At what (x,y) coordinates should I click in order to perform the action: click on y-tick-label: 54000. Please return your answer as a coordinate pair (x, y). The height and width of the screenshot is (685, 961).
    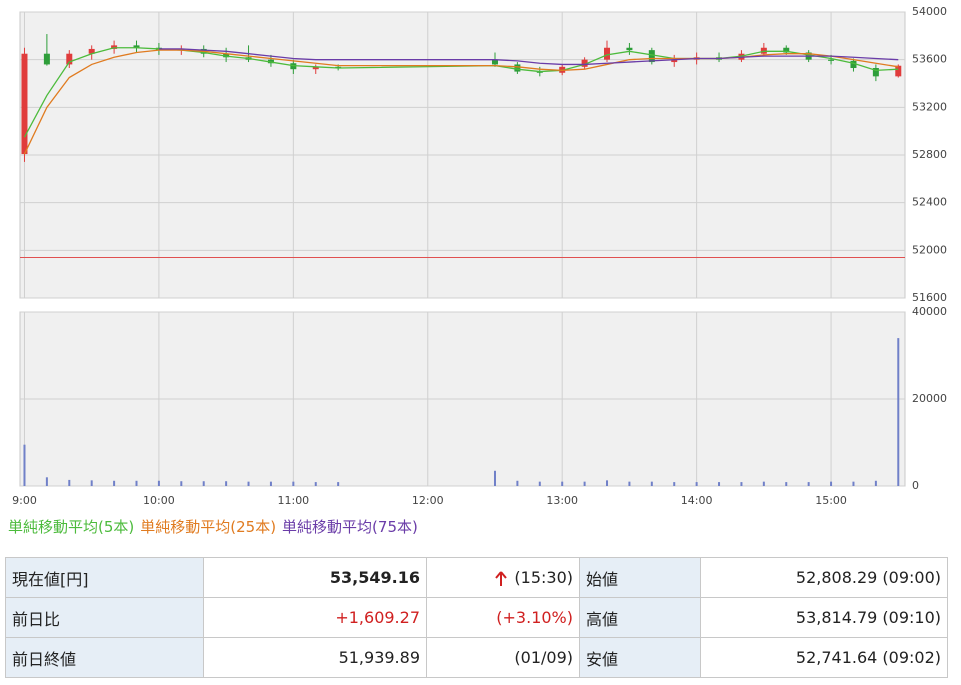
    Looking at the image, I should click on (929, 11).